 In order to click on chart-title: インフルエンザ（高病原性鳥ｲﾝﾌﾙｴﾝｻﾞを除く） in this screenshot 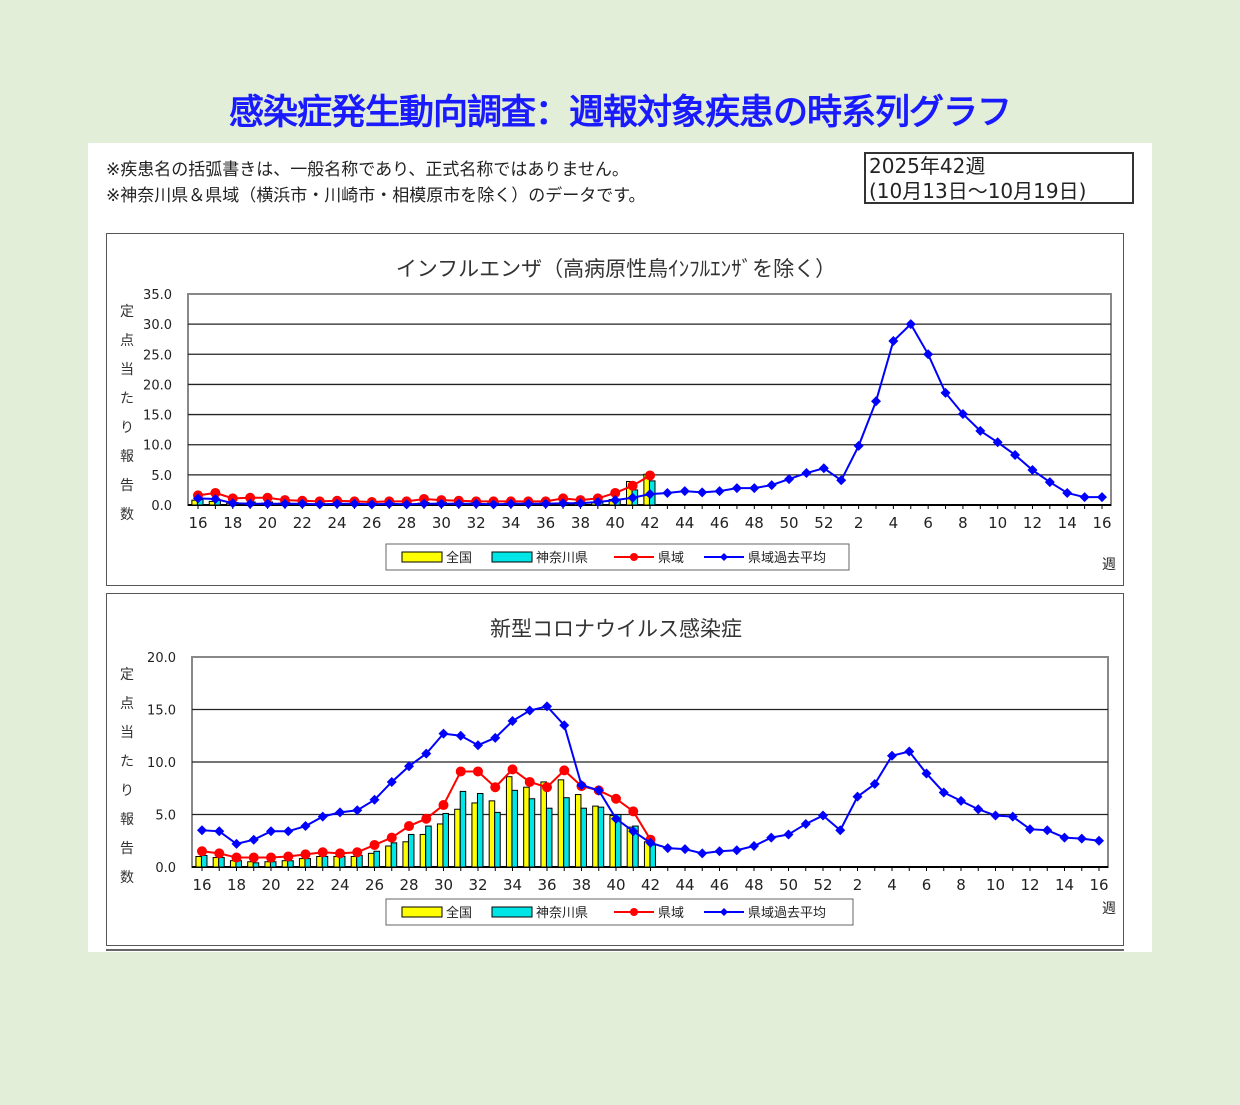, I will do `click(616, 269)`.